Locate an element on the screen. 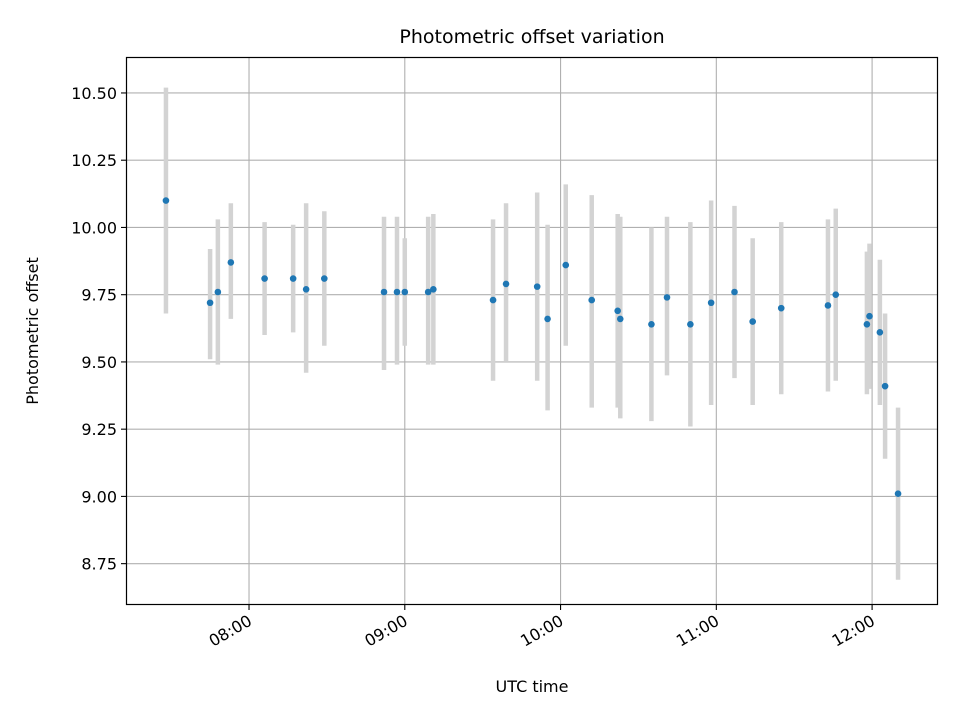 The width and height of the screenshot is (960, 720). x-axis-title: UTC time is located at coordinates (532, 686).